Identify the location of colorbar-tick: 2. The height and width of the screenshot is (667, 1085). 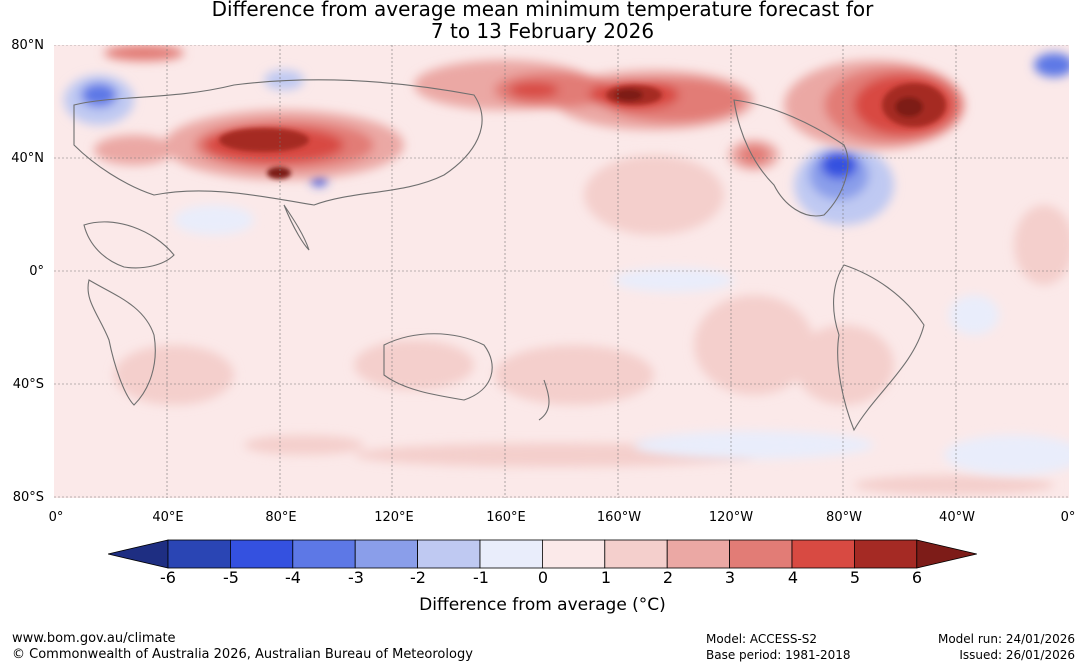
(668, 577).